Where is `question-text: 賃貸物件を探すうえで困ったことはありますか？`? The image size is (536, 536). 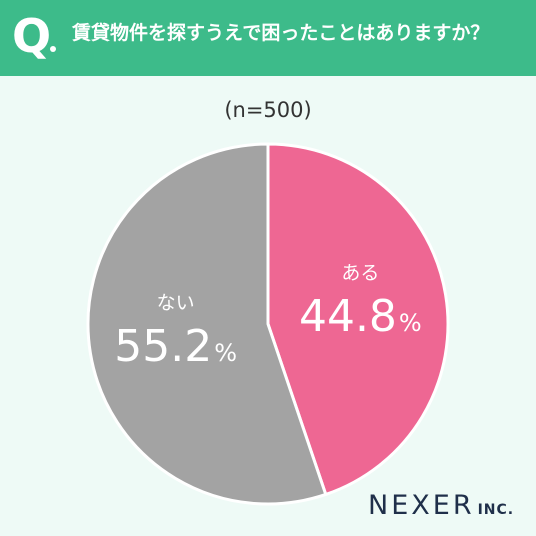 question-text: 賃貸物件を探すうえで困ったことはありますか？ is located at coordinates (281, 33).